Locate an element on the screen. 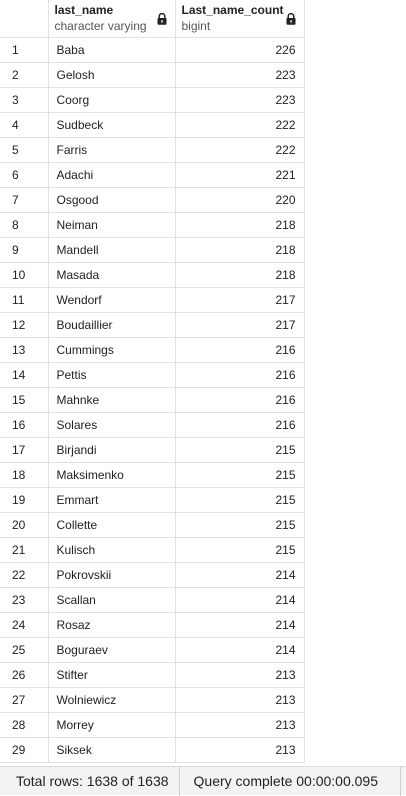  cell-last-name: Birjandi is located at coordinates (112, 450).